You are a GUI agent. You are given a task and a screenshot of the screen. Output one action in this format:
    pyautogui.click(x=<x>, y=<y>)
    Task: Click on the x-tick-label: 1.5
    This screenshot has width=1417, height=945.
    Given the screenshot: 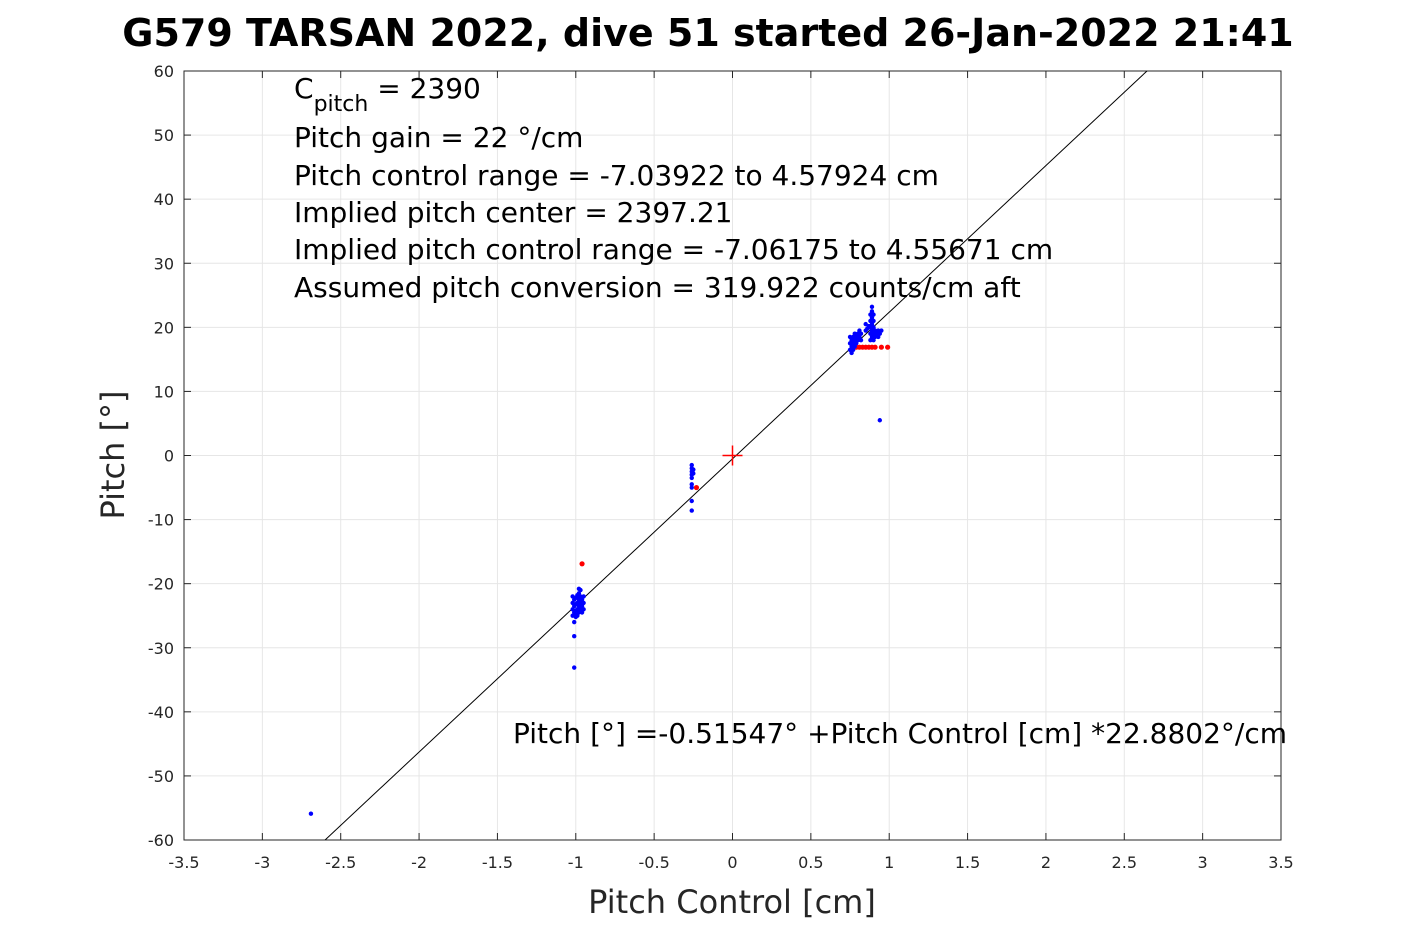 What is the action you would take?
    pyautogui.click(x=967, y=862)
    